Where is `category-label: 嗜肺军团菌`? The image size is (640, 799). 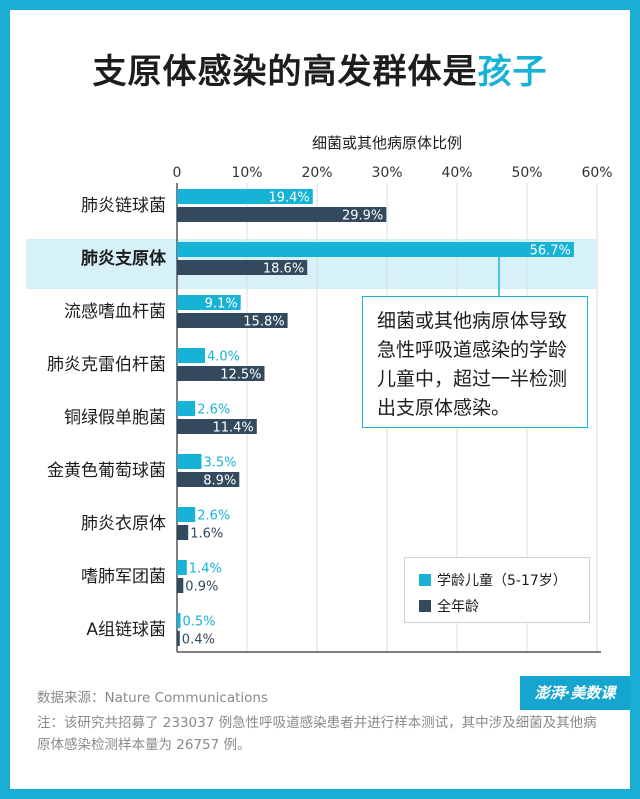
category-label: 嗜肺军团菌 is located at coordinates (123, 577).